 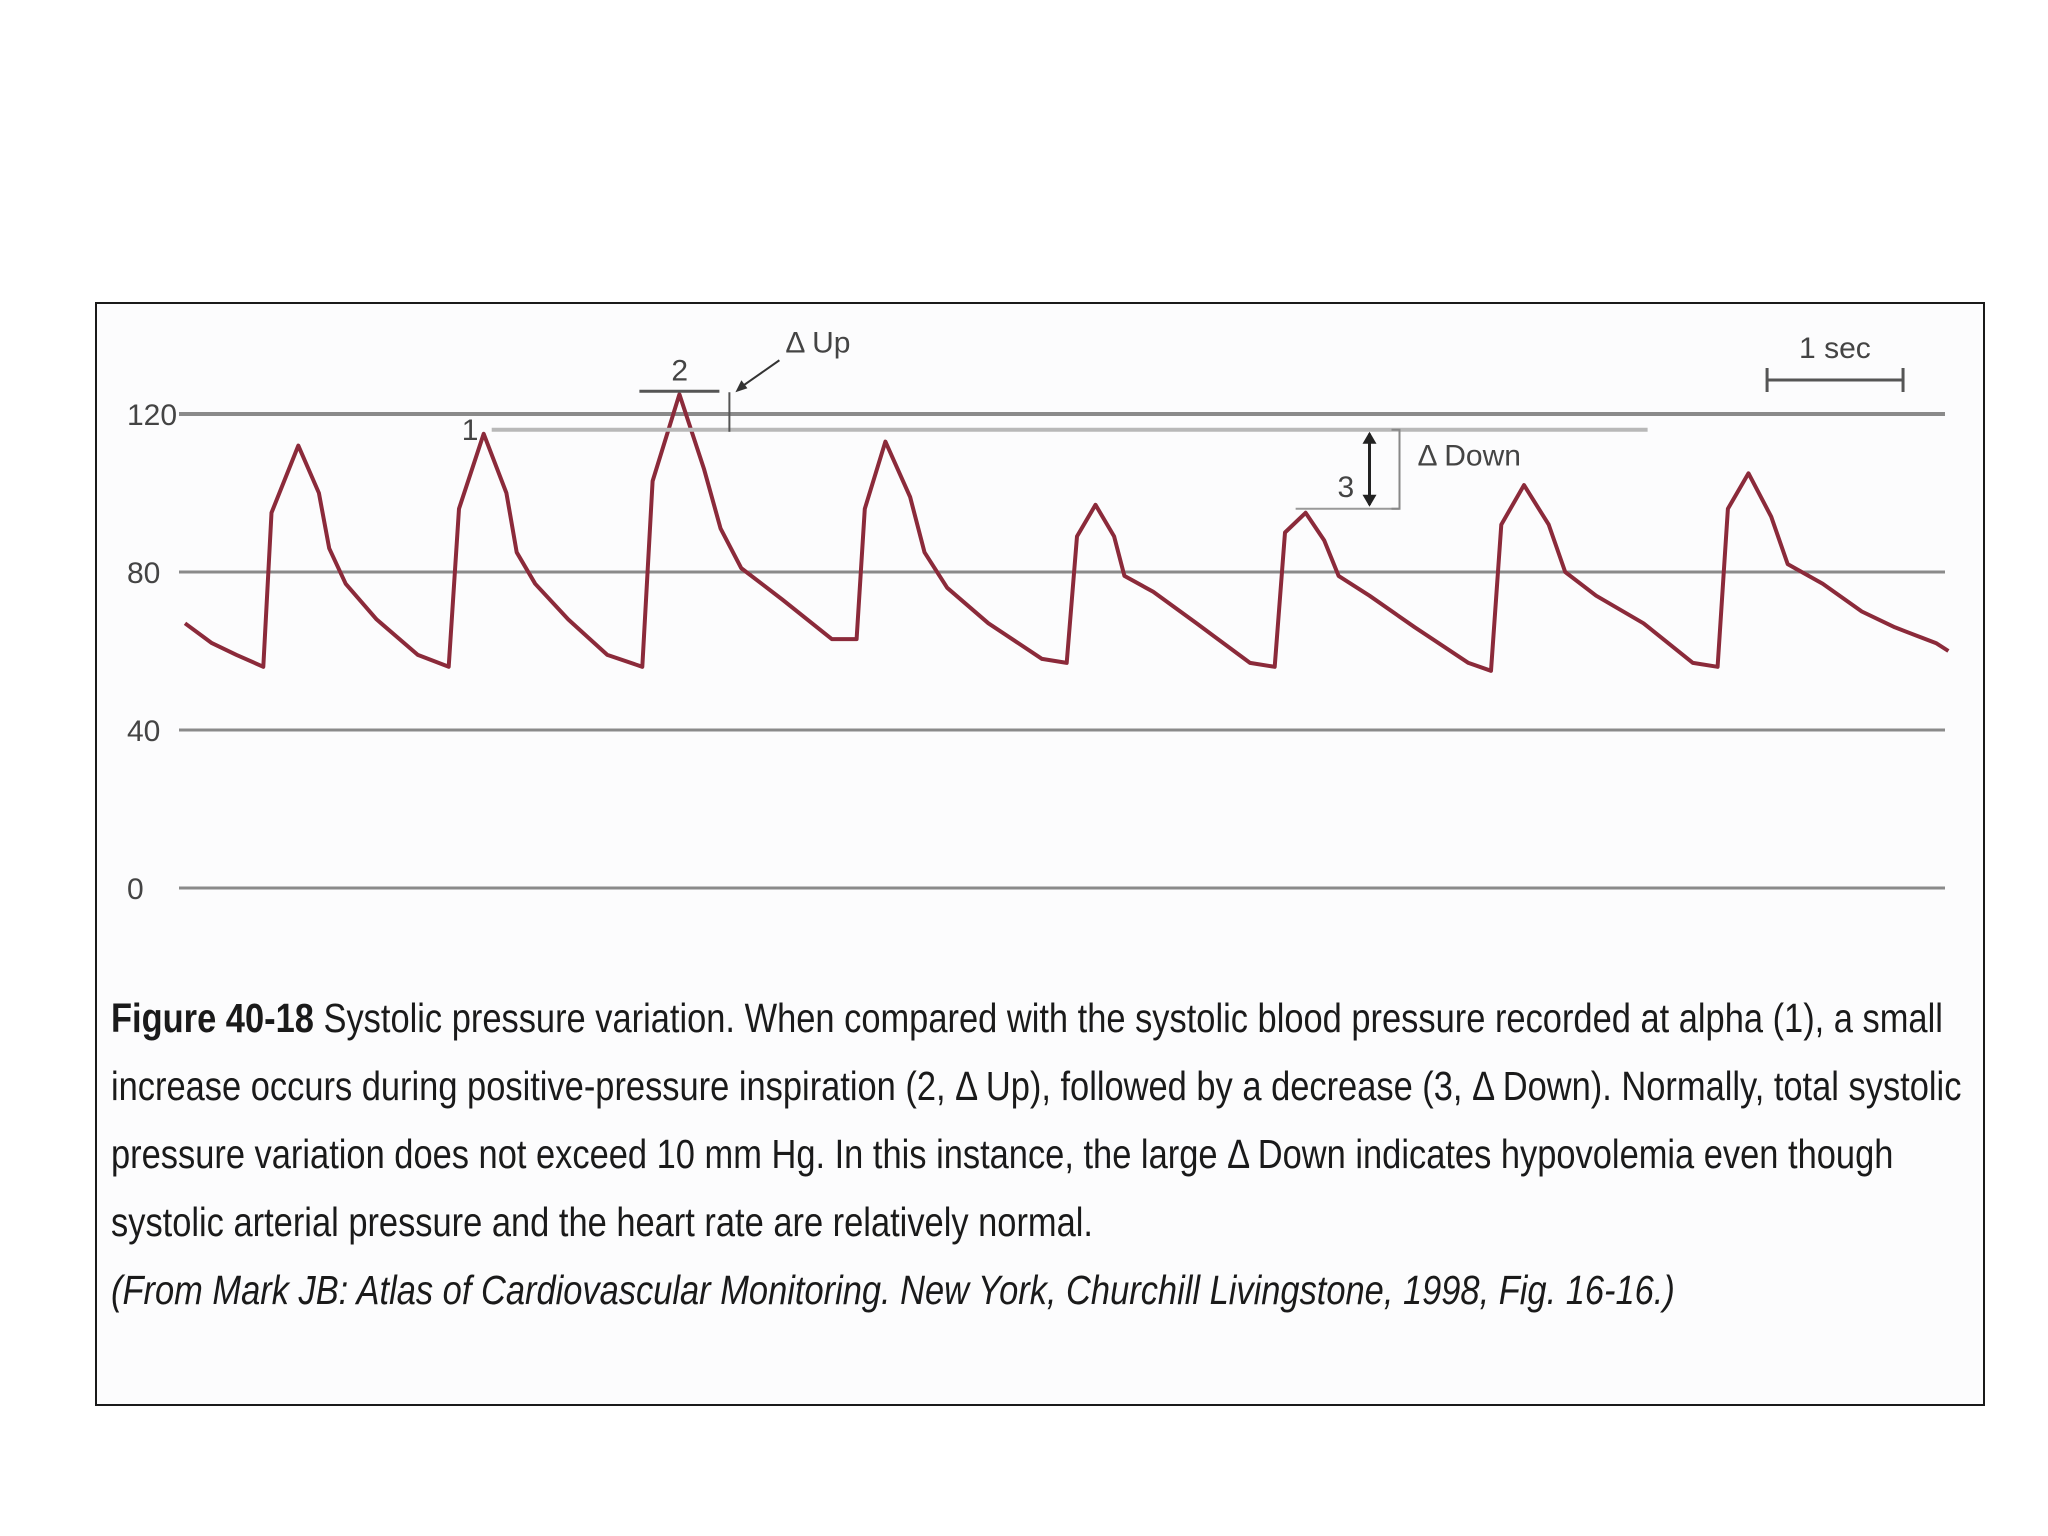 I want to click on annotation-2: 2, so click(x=679, y=370).